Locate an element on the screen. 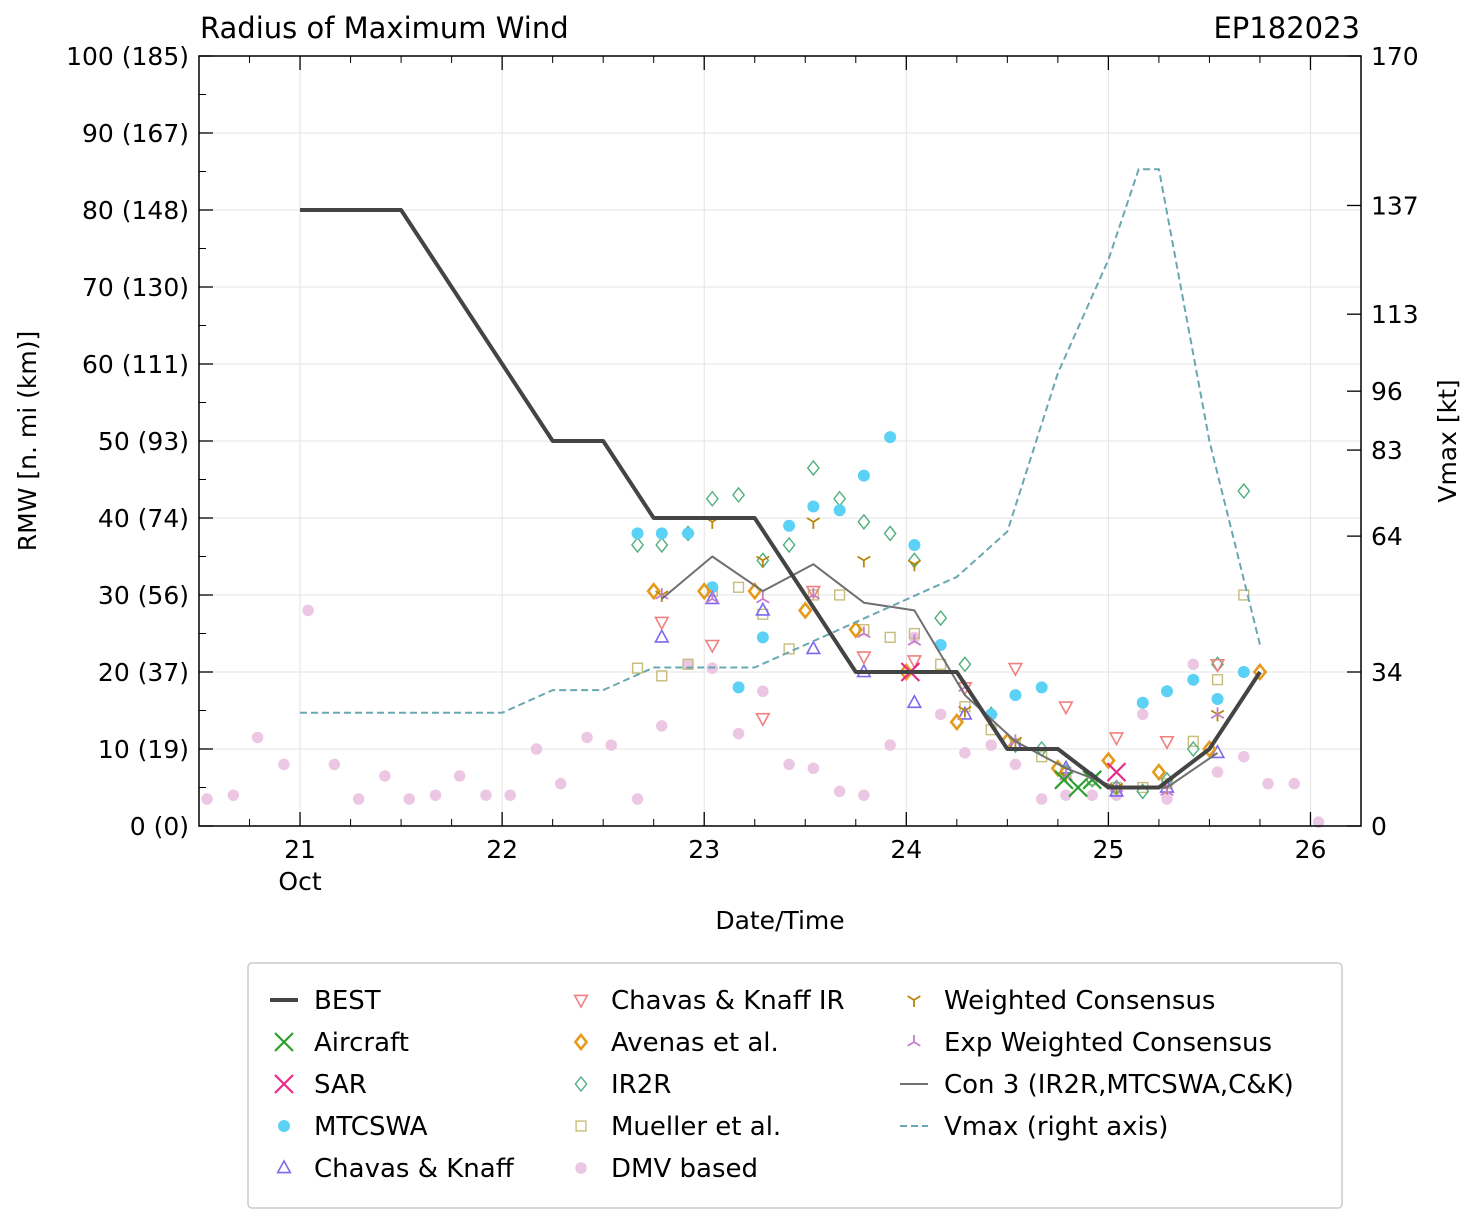 This screenshot has height=1222, width=1477. legend-marker-avenas-et-al is located at coordinates (581, 1042).